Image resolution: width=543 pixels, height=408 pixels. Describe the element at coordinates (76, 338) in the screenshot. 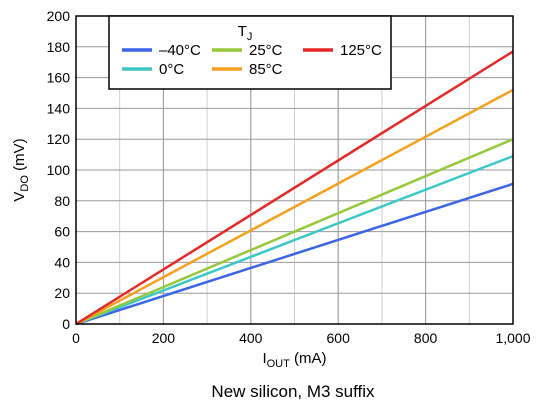

I see `x-tick-label: 0` at that location.